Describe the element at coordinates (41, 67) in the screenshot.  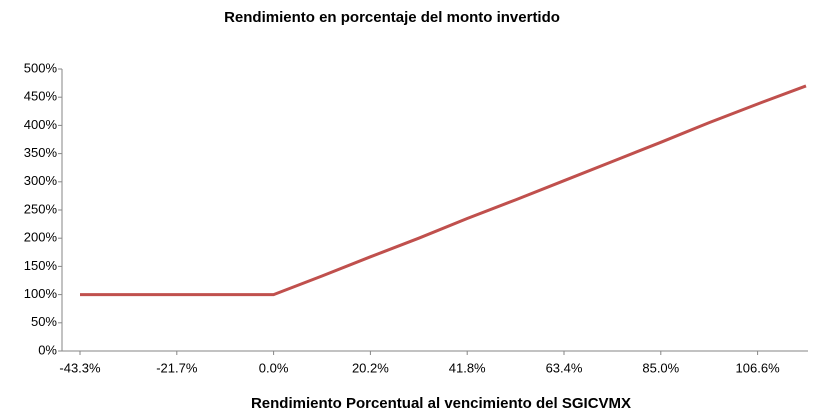
I see `y-tick-label: 500%` at that location.